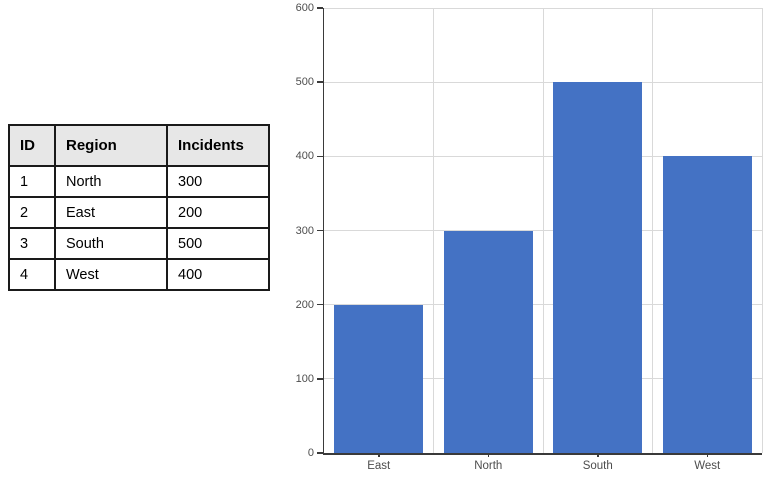  What do you see at coordinates (111, 181) in the screenshot?
I see `cell-region: North` at bounding box center [111, 181].